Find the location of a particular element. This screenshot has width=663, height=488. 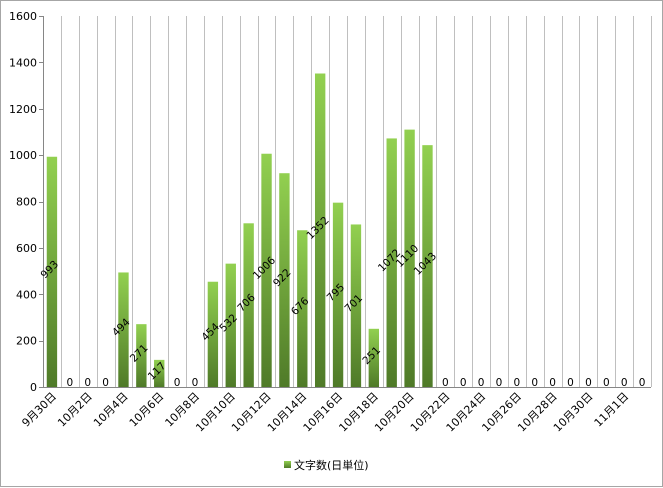

y-tick-label: 0 is located at coordinates (33, 387).